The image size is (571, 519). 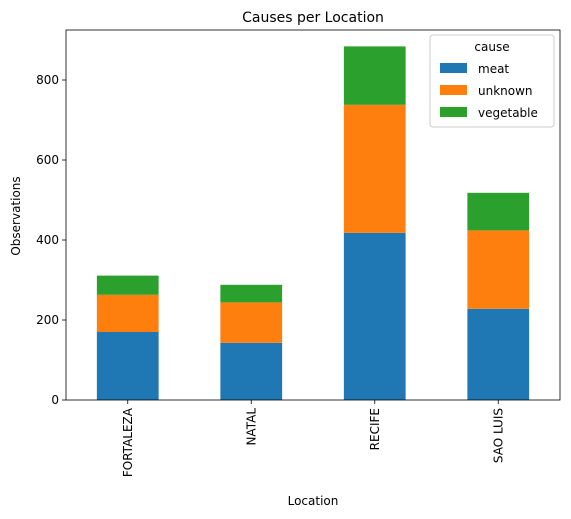 I want to click on y-tick-label: 200, so click(x=47, y=320).